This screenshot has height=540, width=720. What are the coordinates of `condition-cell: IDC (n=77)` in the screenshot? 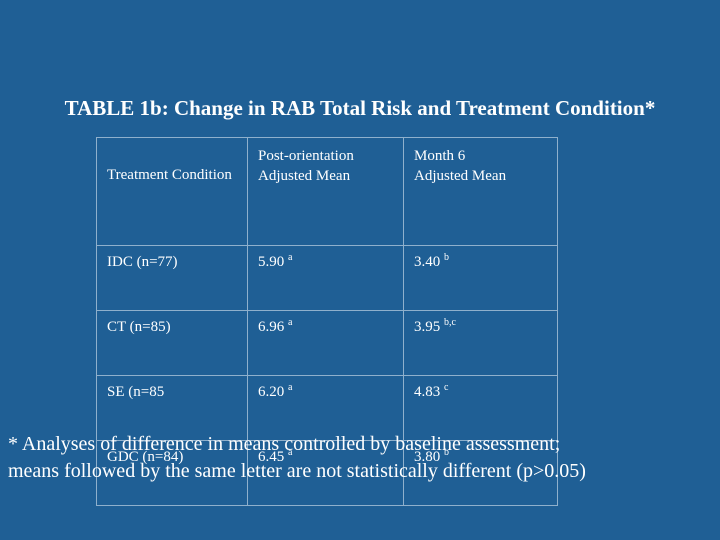 It's located at (172, 278).